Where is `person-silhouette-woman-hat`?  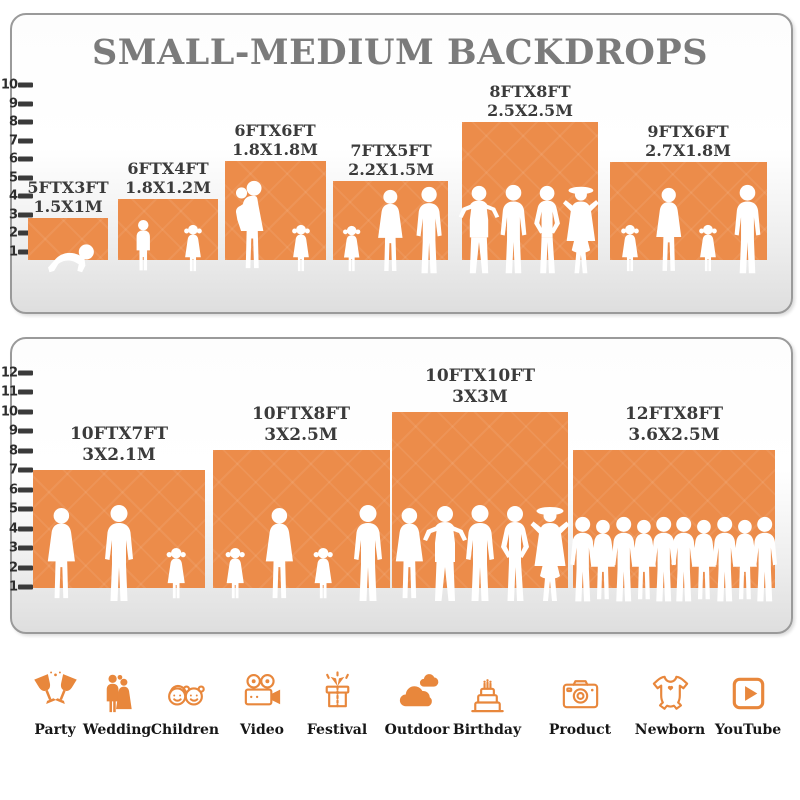
person-silhouette-woman-hat is located at coordinates (581, 230).